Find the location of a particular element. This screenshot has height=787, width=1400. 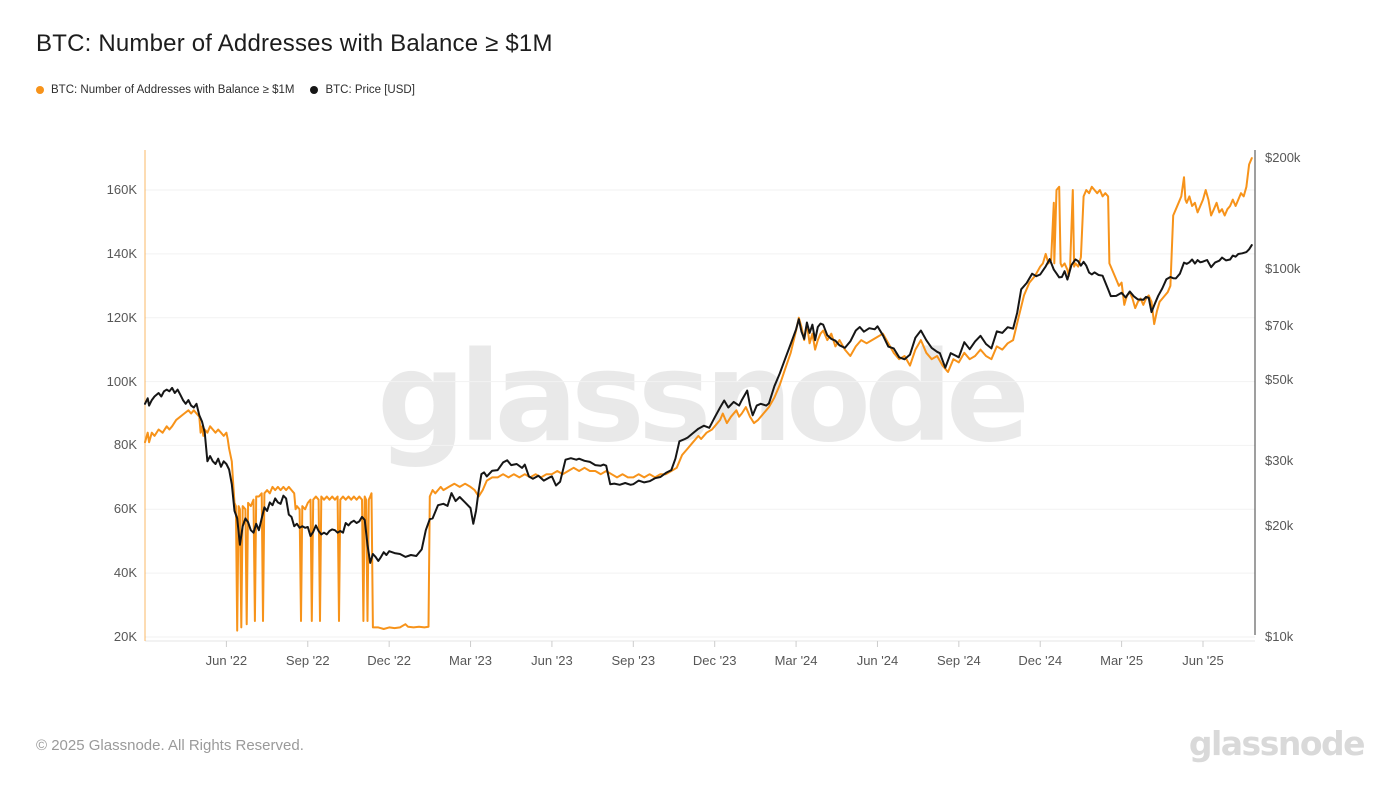

y-left-tick-label: 140K is located at coordinates (121, 253).